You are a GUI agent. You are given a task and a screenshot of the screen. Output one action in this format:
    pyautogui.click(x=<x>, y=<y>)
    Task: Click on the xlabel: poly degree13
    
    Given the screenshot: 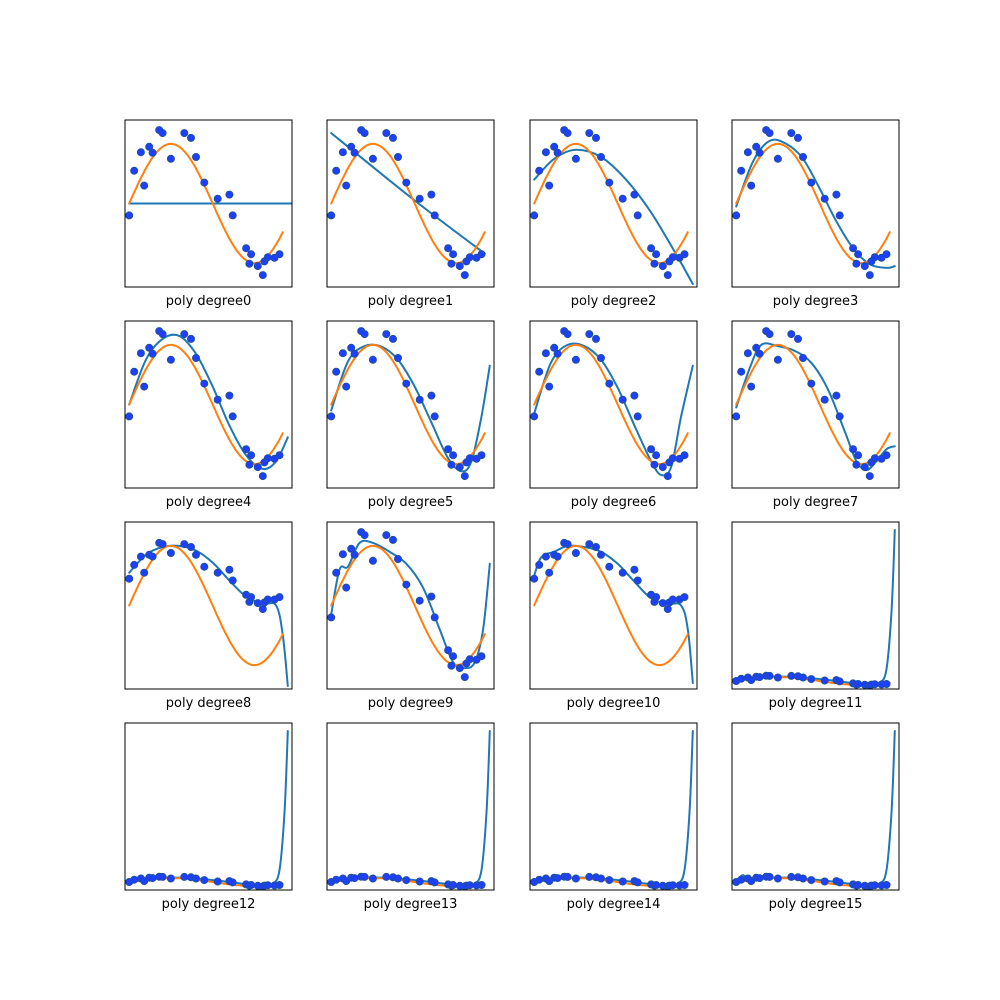 What is the action you would take?
    pyautogui.click(x=411, y=904)
    